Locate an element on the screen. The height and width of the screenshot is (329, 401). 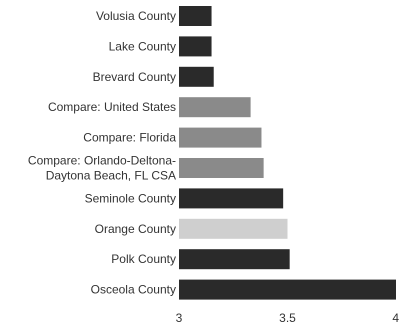
x-tick-label-1: 3.5 is located at coordinates (287, 318).